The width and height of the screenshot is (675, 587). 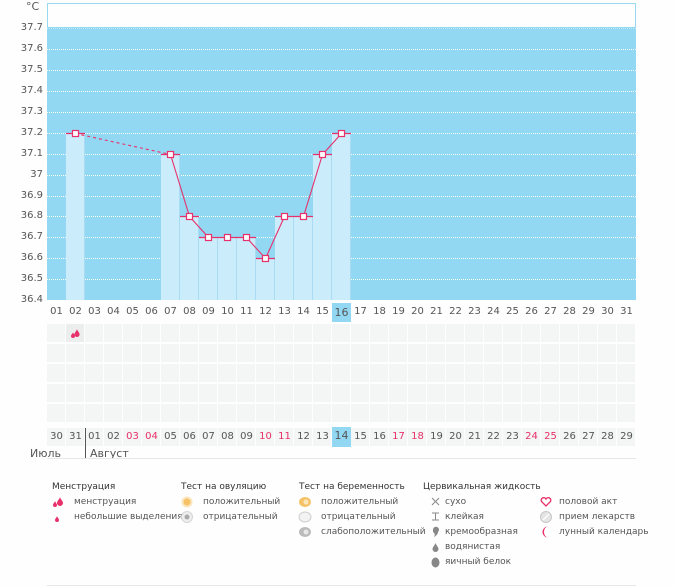 I want to click on cycle-day-label: 14, so click(x=303, y=311).